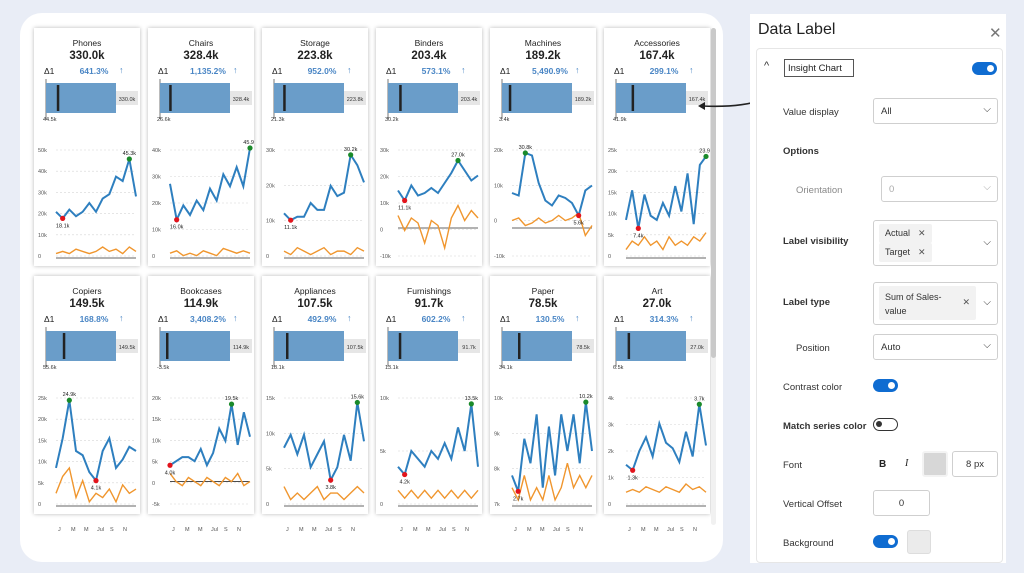 Image resolution: width=1024 pixels, height=573 pixels. Describe the element at coordinates (429, 304) in the screenshot. I see `card-value: 91.7k` at that location.